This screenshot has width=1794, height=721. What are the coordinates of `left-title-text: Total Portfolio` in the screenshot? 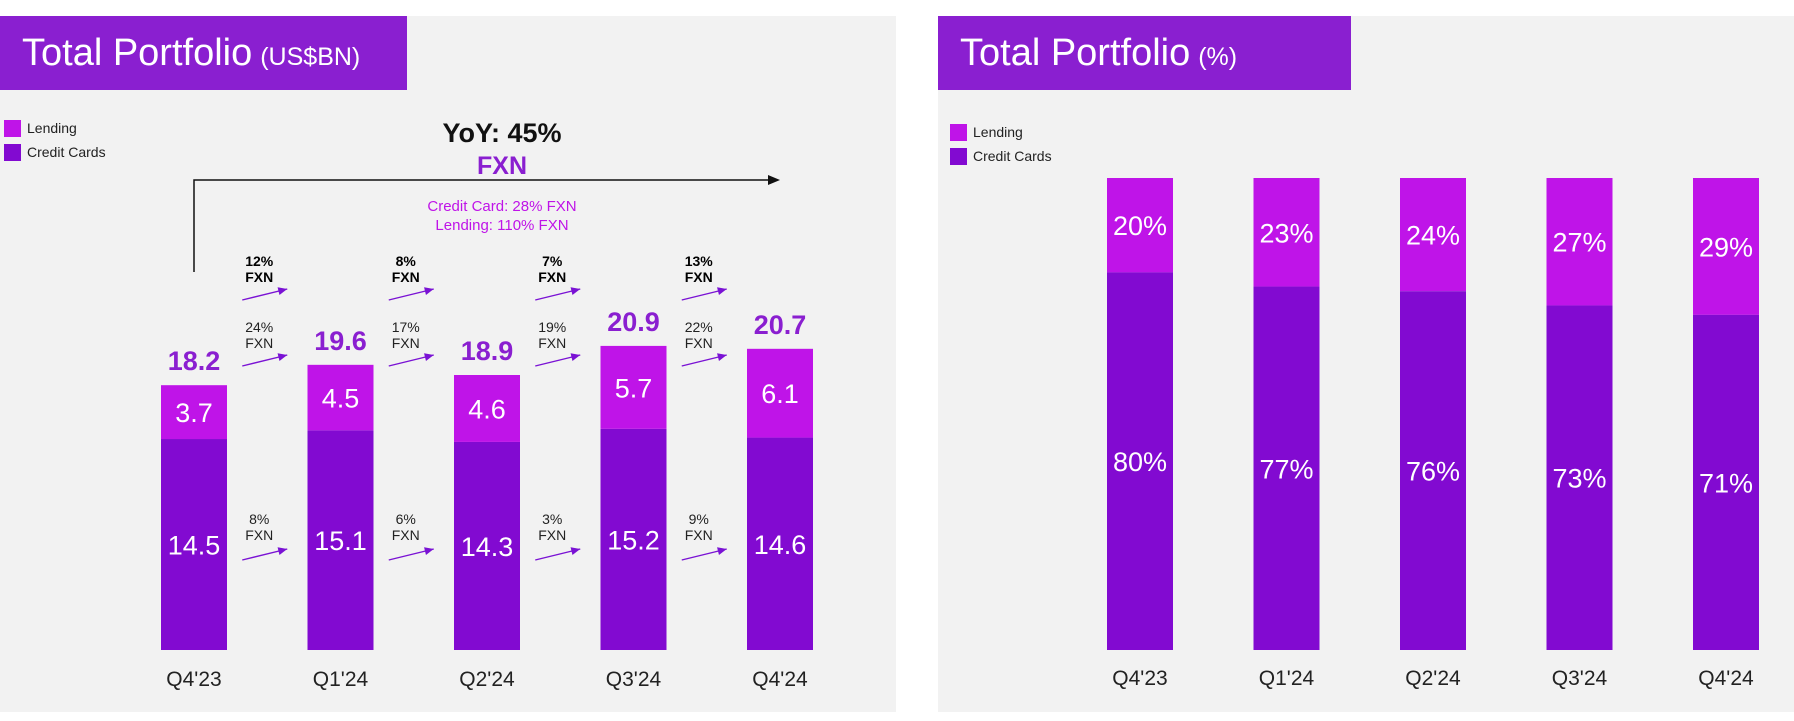 It's located at (137, 52).